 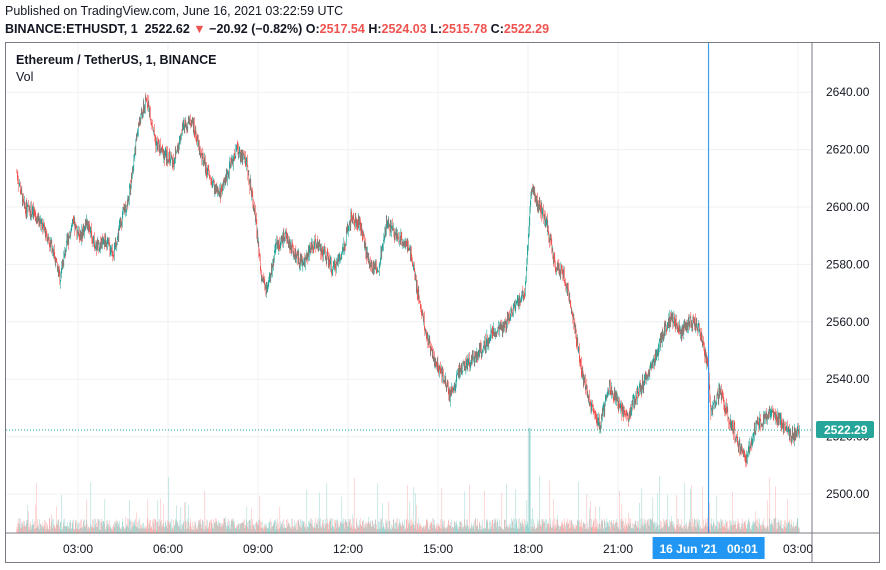 What do you see at coordinates (25, 77) in the screenshot?
I see `chart-legend-volume: Vol` at bounding box center [25, 77].